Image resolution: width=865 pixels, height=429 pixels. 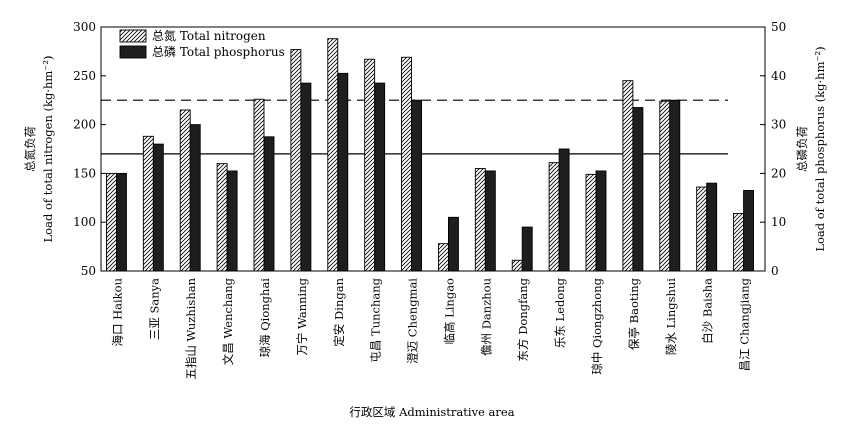 I want to click on legend-swatch-total-nitrogen, so click(x=133, y=36).